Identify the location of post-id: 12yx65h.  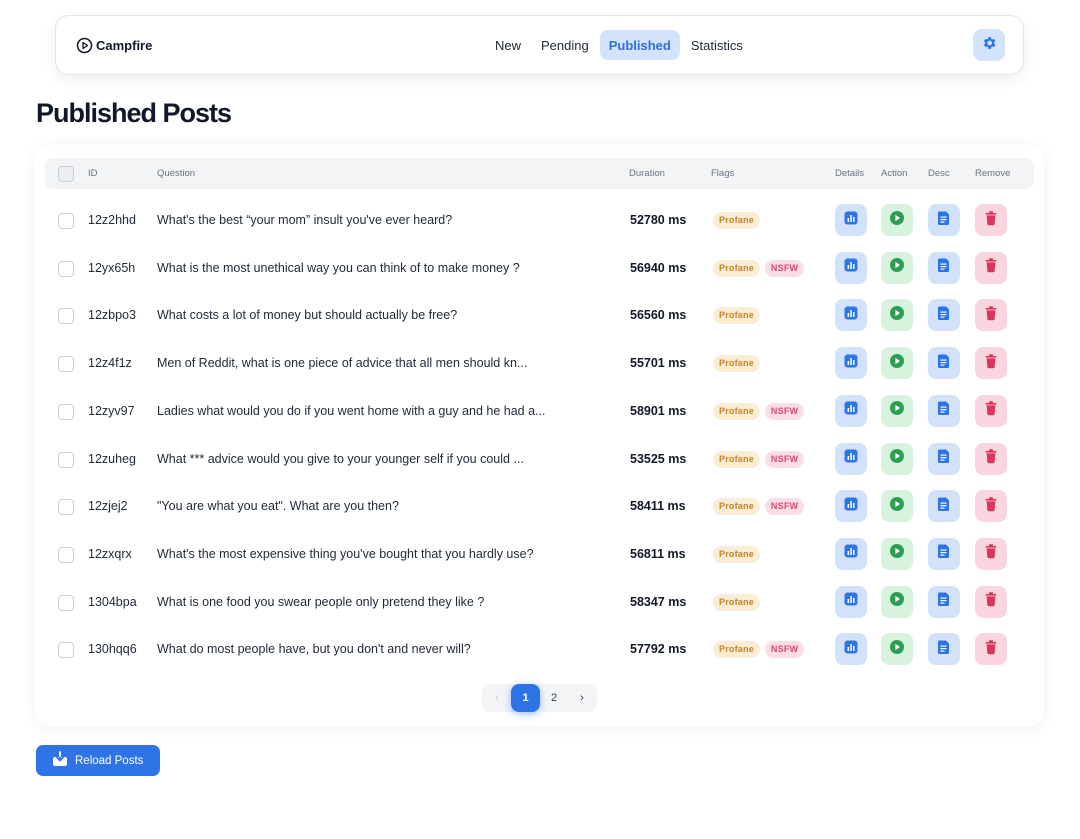
(112, 267).